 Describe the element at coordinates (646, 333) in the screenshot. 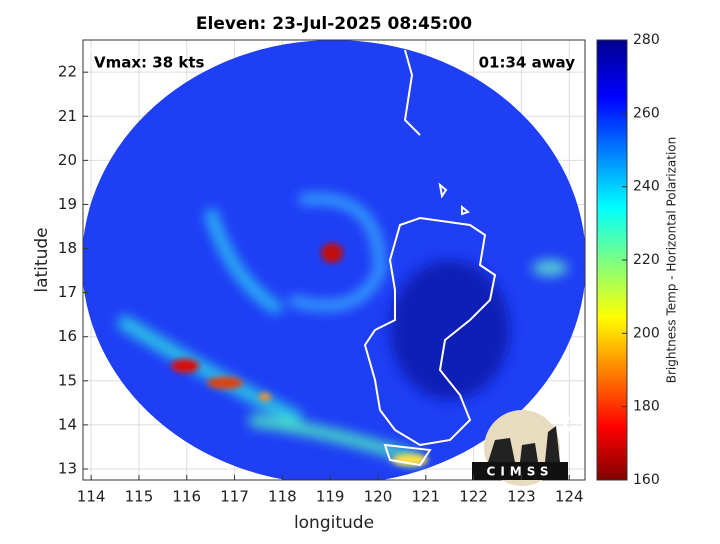

I see `colorbar-tick-label: 200` at that location.